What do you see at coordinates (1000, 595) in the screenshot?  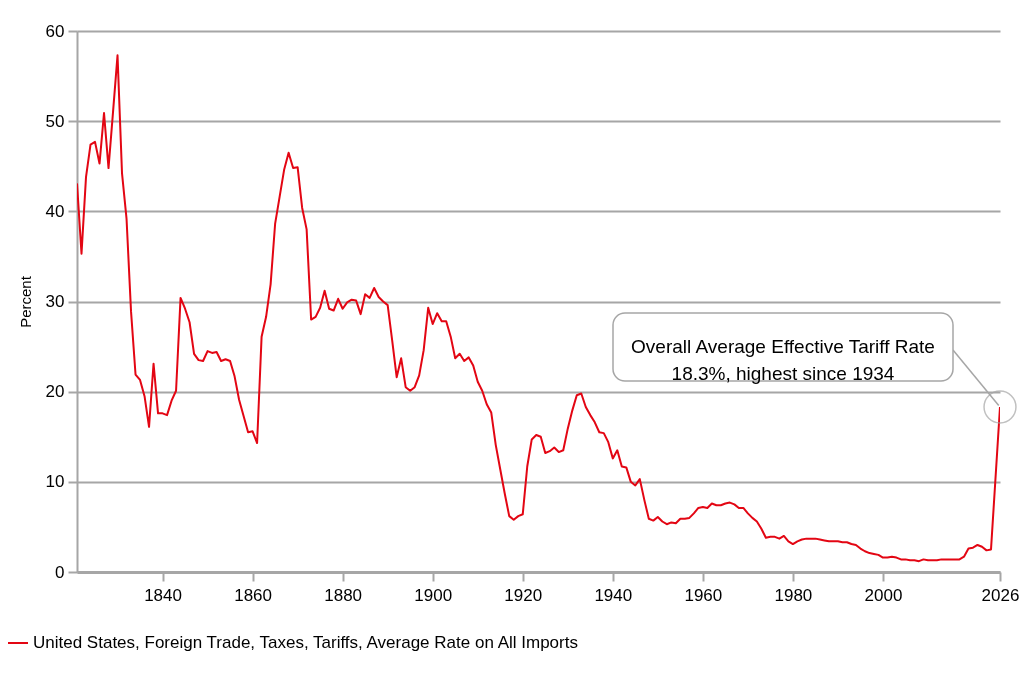 I see `x-tick-label: 2026` at bounding box center [1000, 595].